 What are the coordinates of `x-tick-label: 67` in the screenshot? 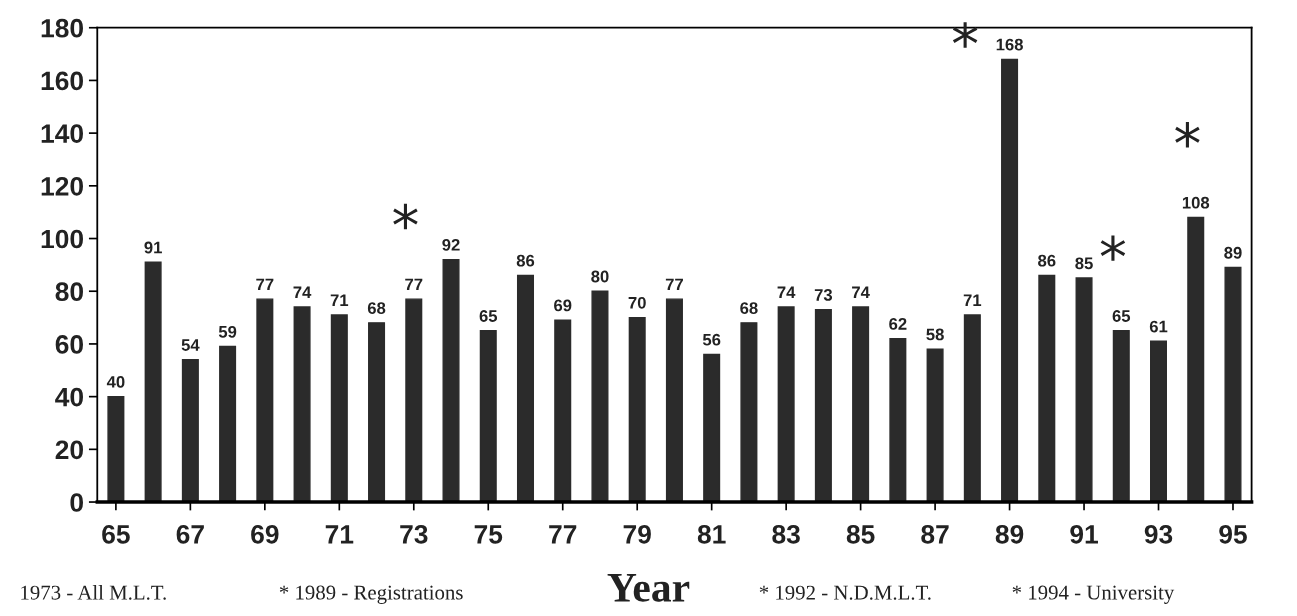 It's located at (190, 534).